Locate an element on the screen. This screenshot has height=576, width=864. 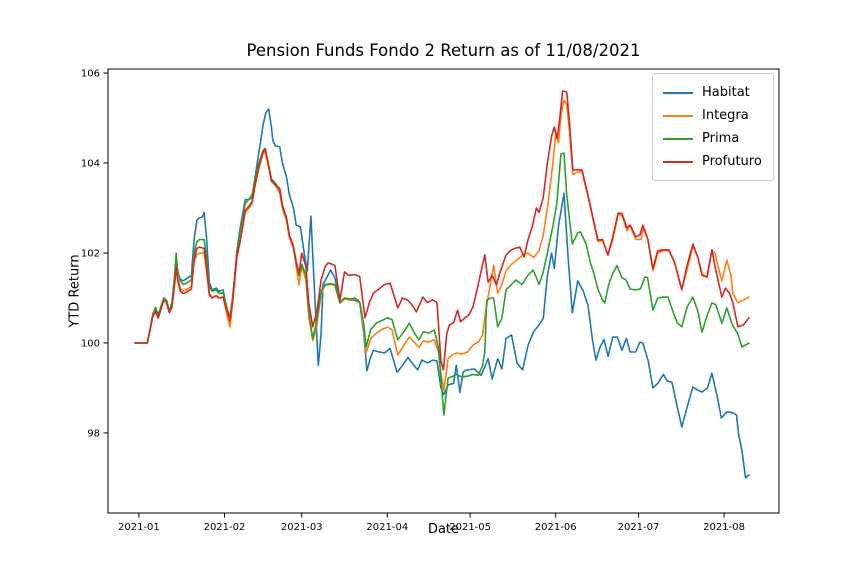
x-tick-label: 2021-06 is located at coordinates (556, 527).